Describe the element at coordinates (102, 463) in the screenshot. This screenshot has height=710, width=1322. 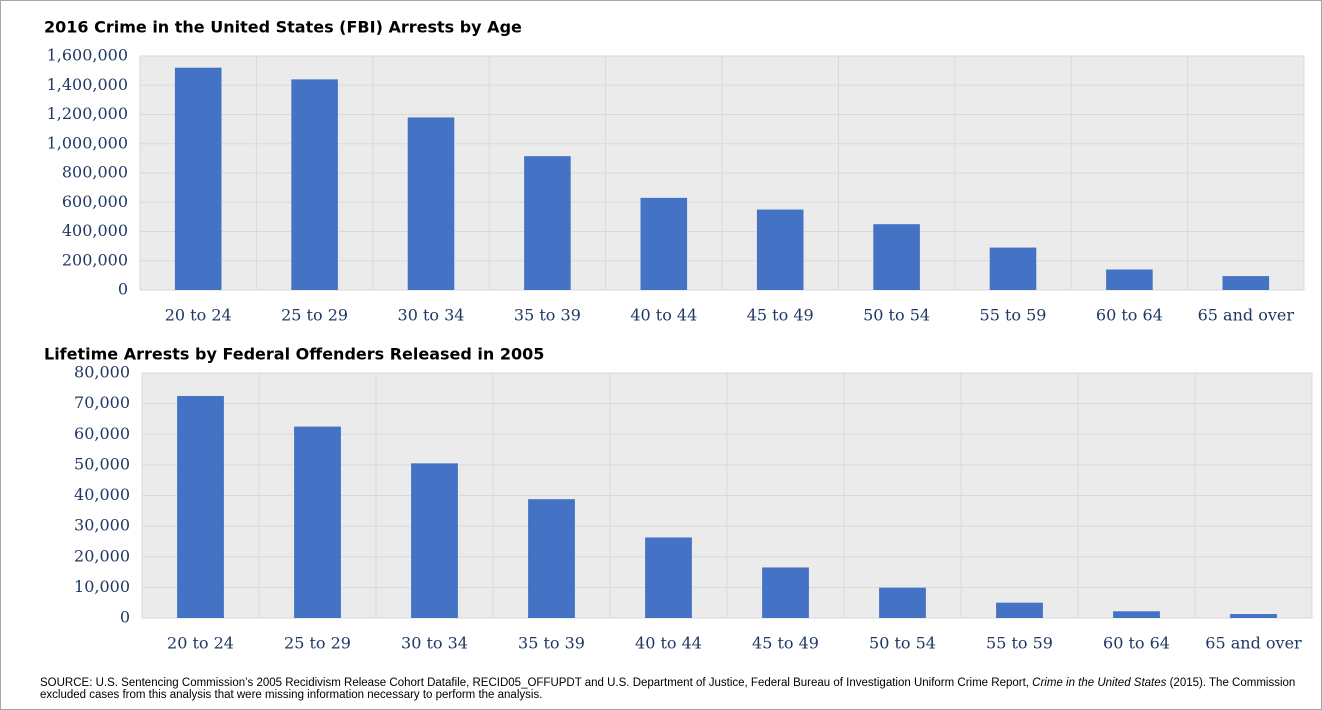
I see `y-tick-label: 50,000` at that location.